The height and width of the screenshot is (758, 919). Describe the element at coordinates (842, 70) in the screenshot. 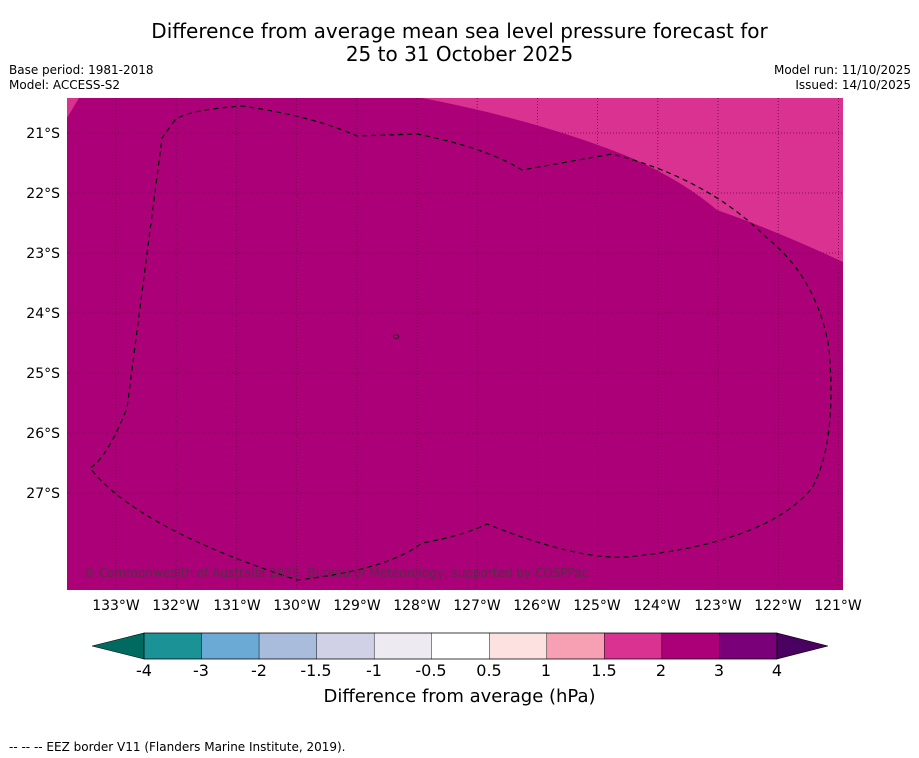

I see `model-run: Model run: 11/10/2025` at that location.